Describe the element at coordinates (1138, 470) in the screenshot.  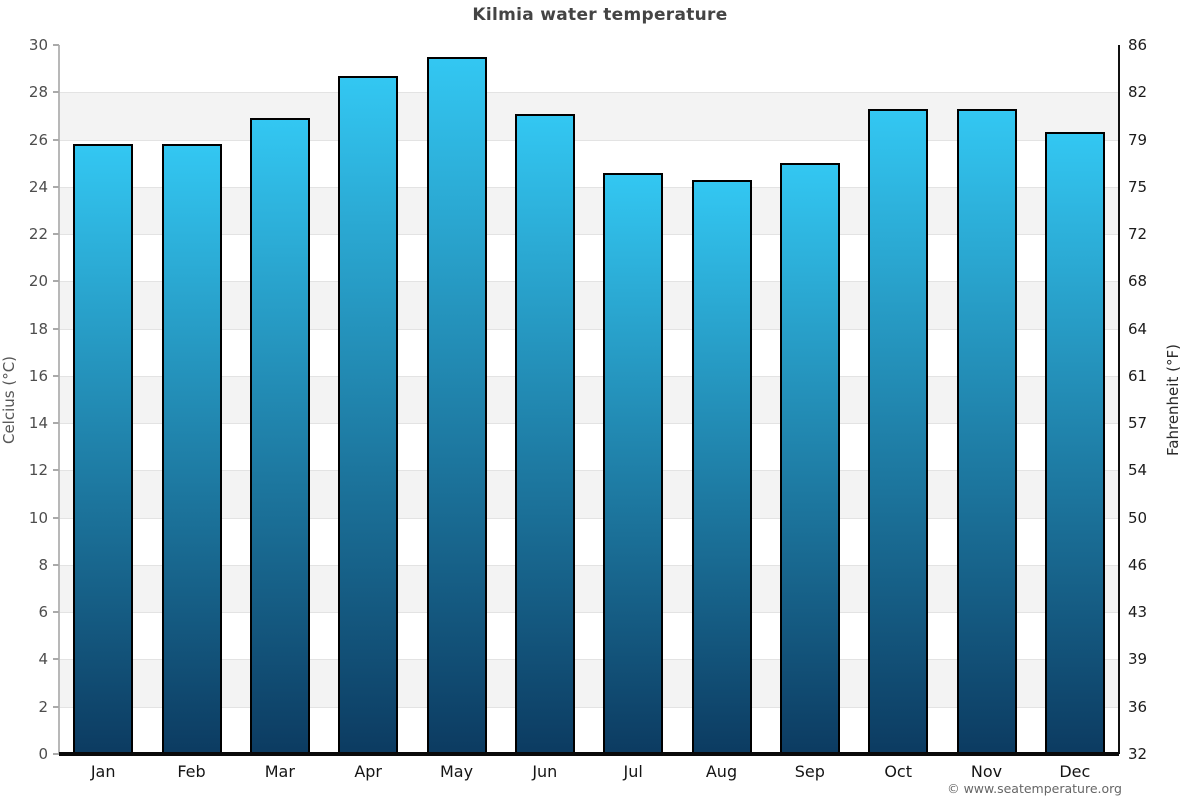
I see `y-tick-label-fahrenheit-54: 54` at that location.